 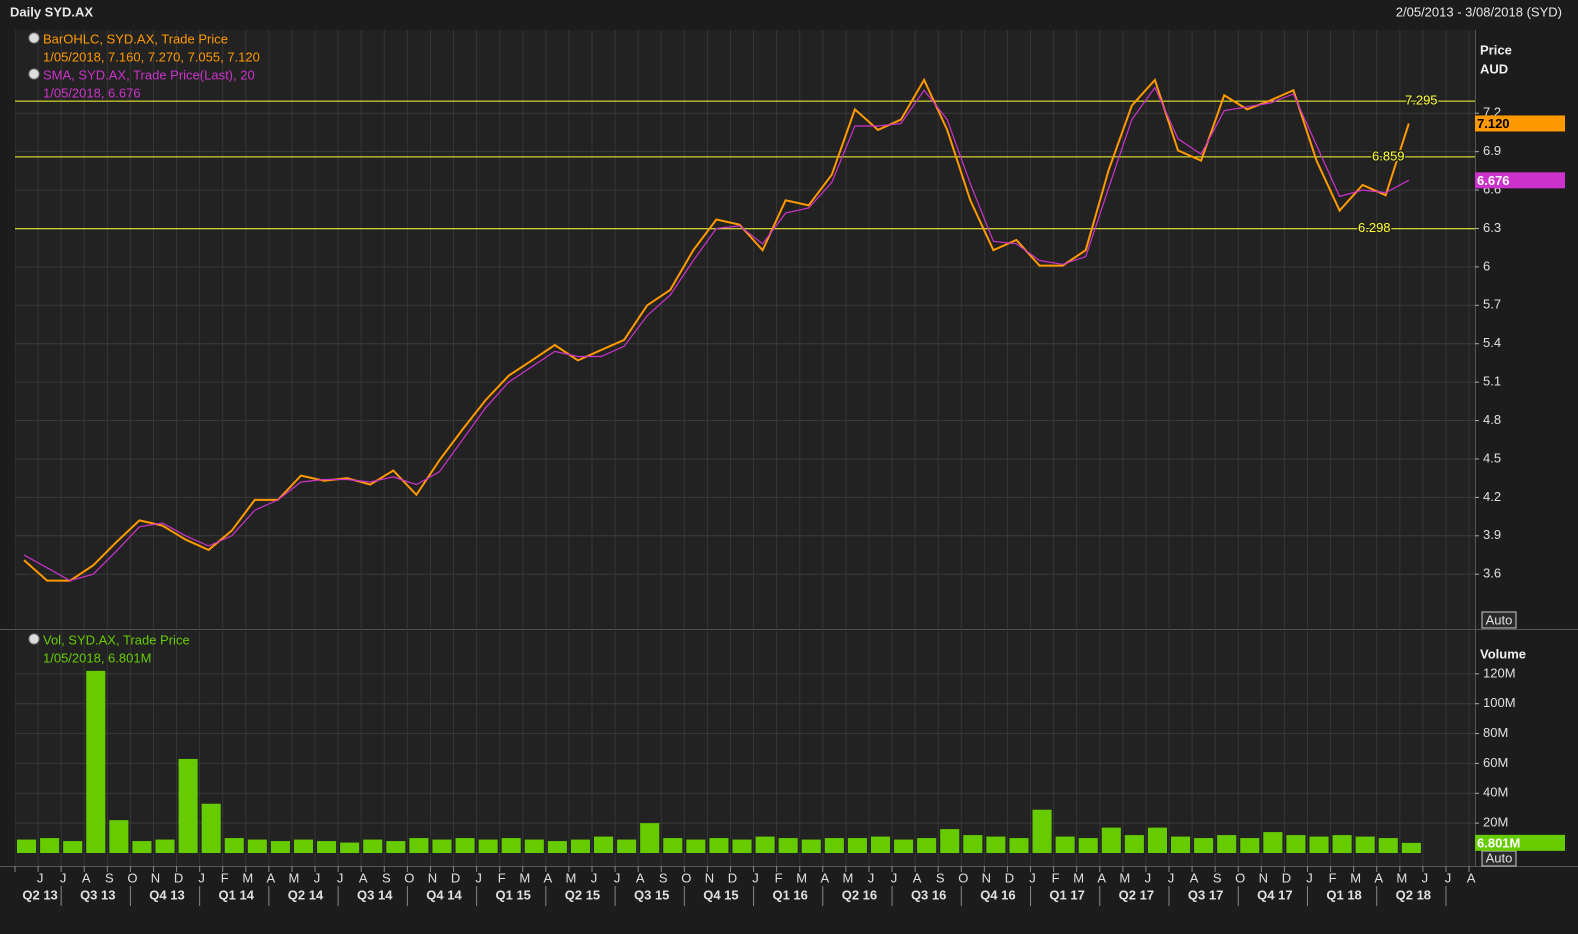 What do you see at coordinates (1421, 100) in the screenshot?
I see `level-label: 7.295` at bounding box center [1421, 100].